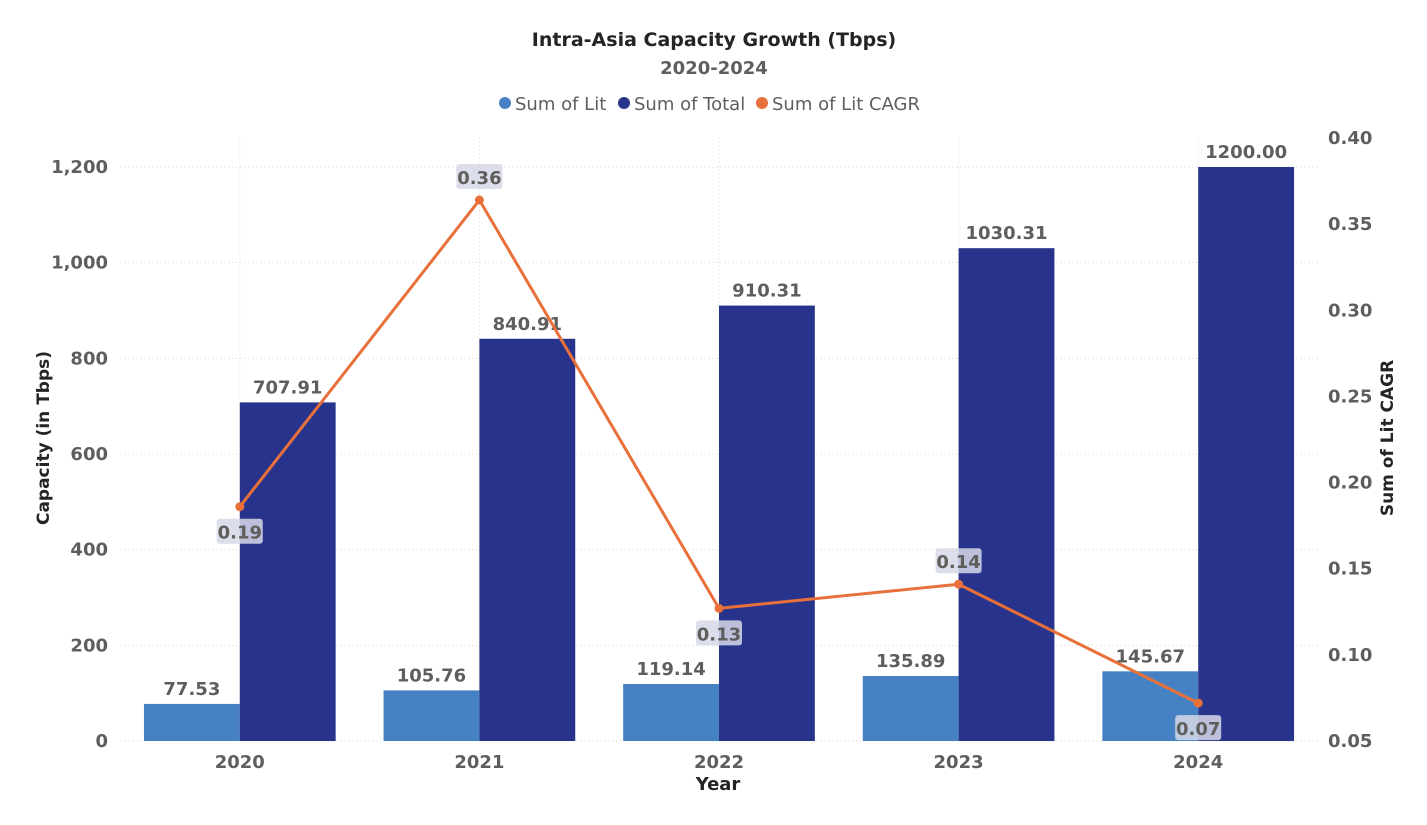 This screenshot has height=825, width=1427. Describe the element at coordinates (287, 387) in the screenshot. I see `total-bar-label-2020: 707.91` at that location.